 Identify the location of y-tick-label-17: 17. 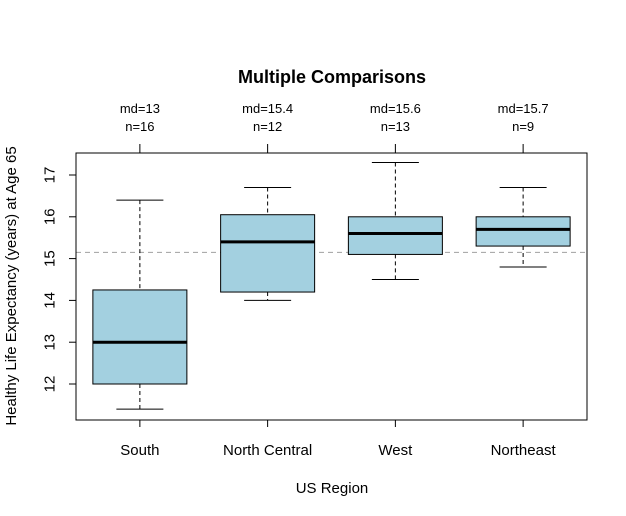
(50, 175).